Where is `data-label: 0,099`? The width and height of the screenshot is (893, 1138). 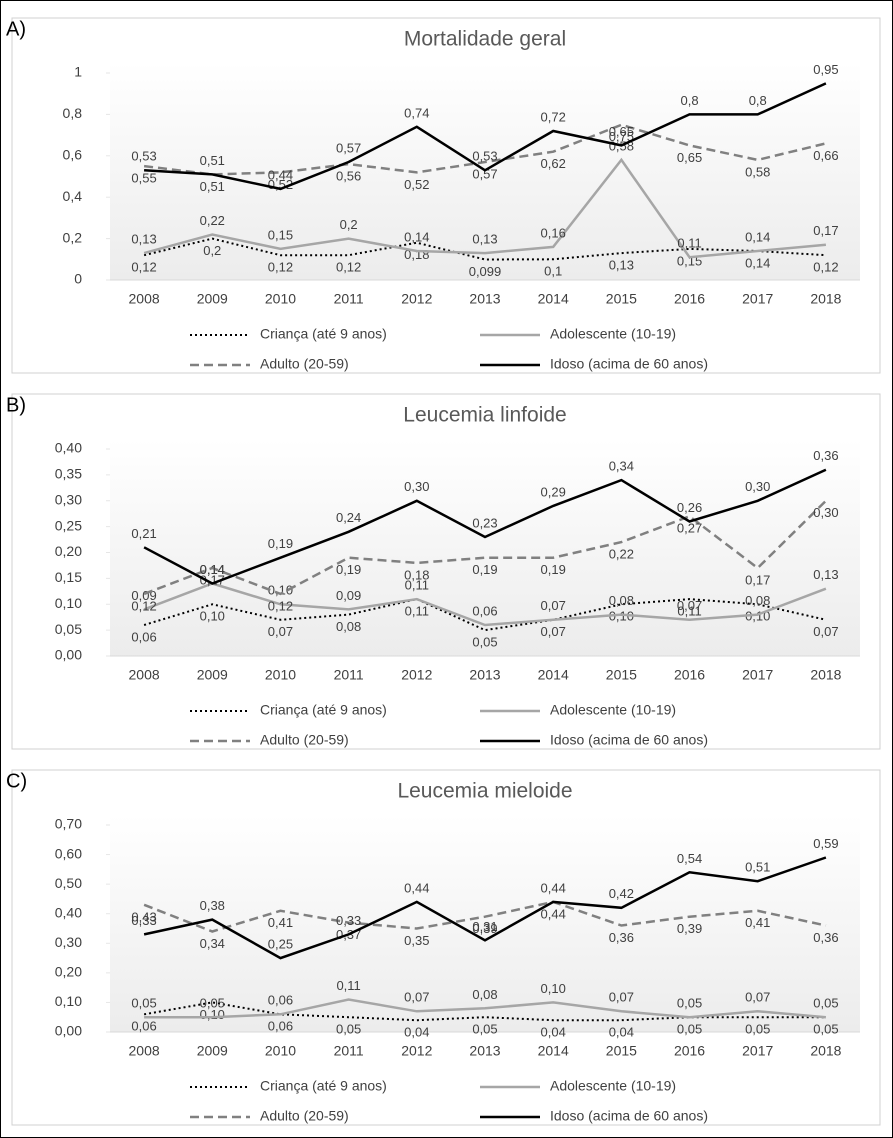
data-label: 0,099 is located at coordinates (485, 271).